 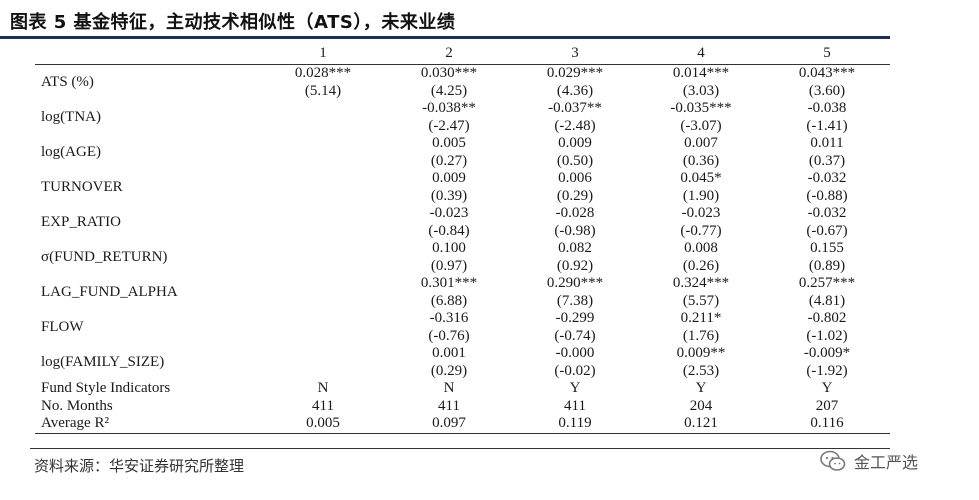 I want to click on coef-cell: 0.045*, so click(x=701, y=178).